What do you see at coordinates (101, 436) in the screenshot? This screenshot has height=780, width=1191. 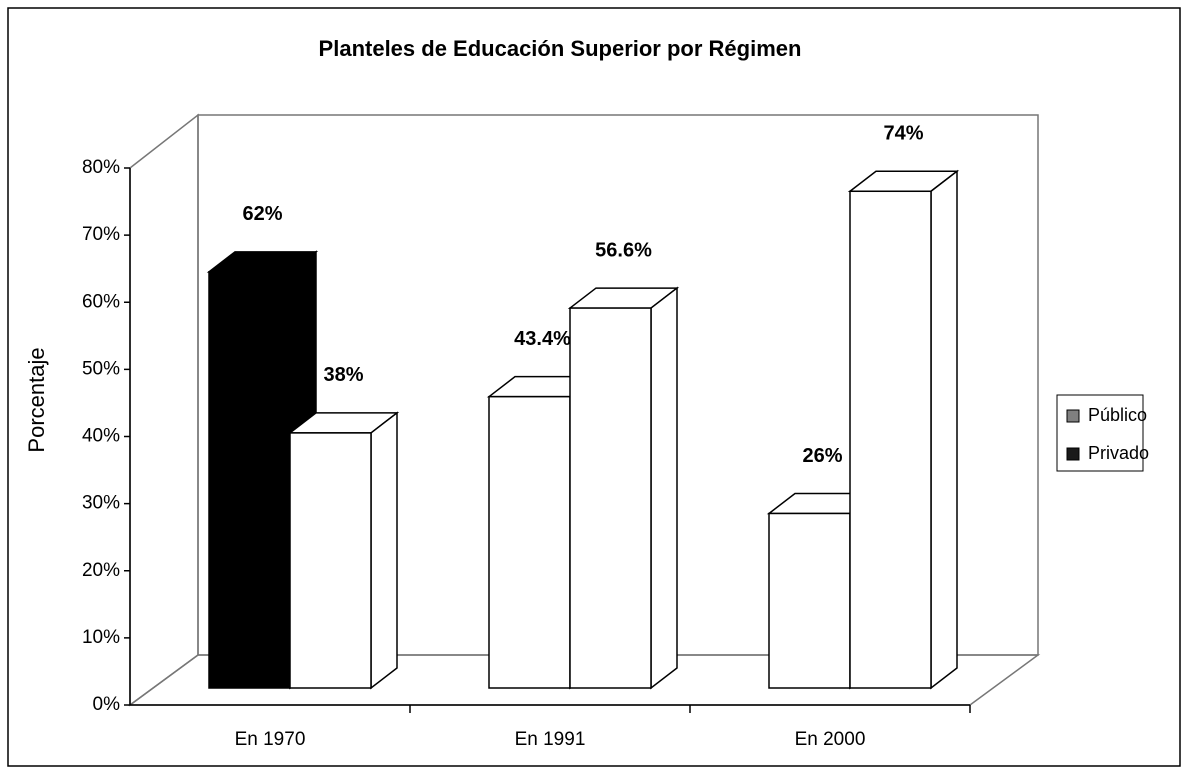 I see `y-tick-label: 40%` at bounding box center [101, 436].